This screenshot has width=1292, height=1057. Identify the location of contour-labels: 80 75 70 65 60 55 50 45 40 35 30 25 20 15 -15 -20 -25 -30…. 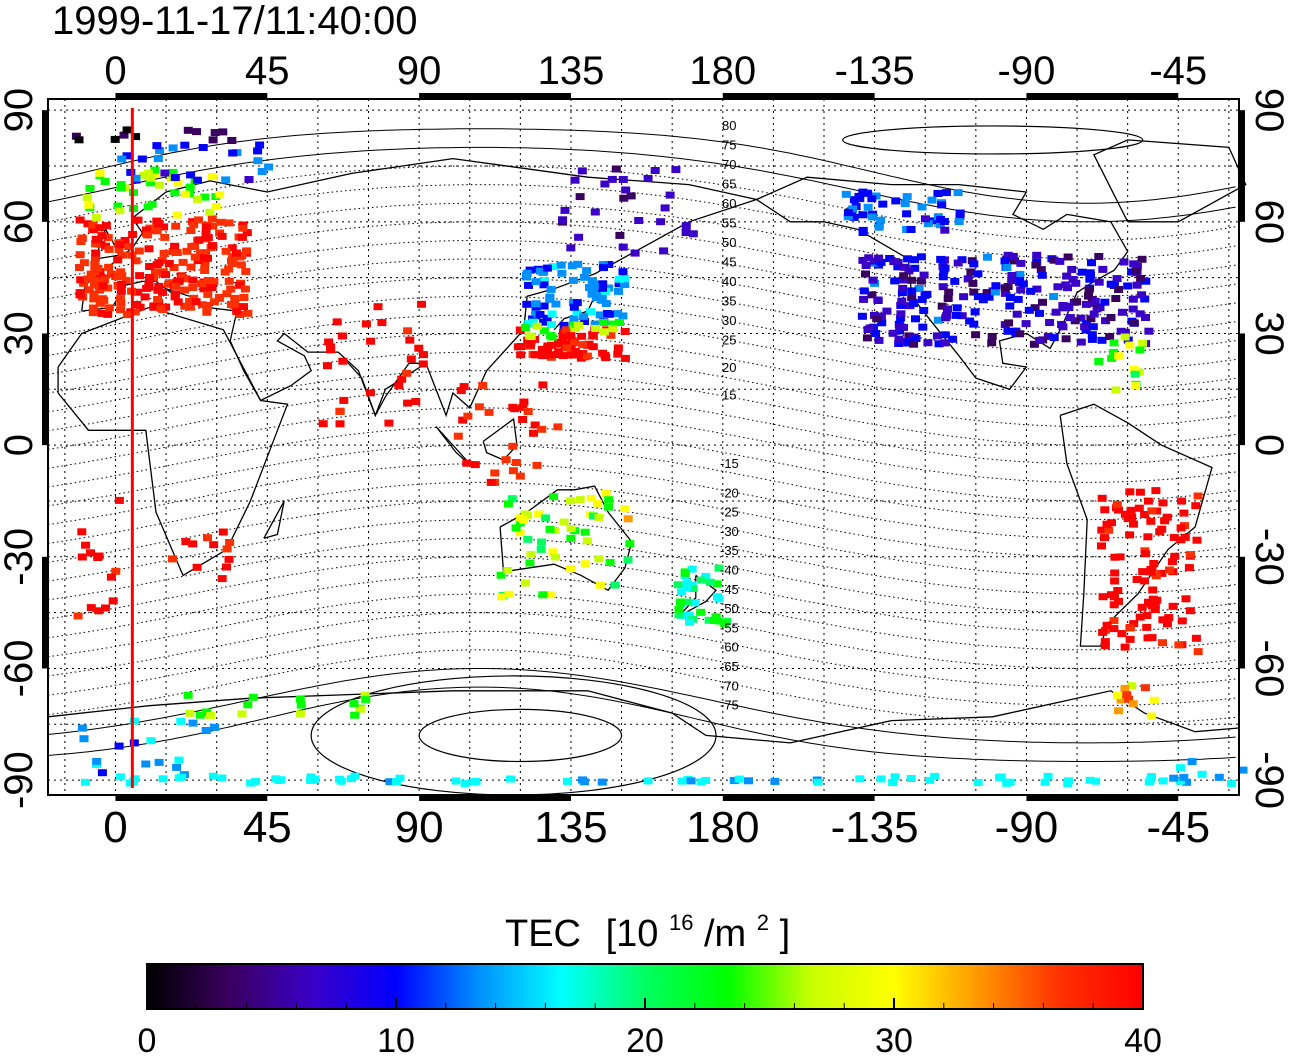
(729, 415).